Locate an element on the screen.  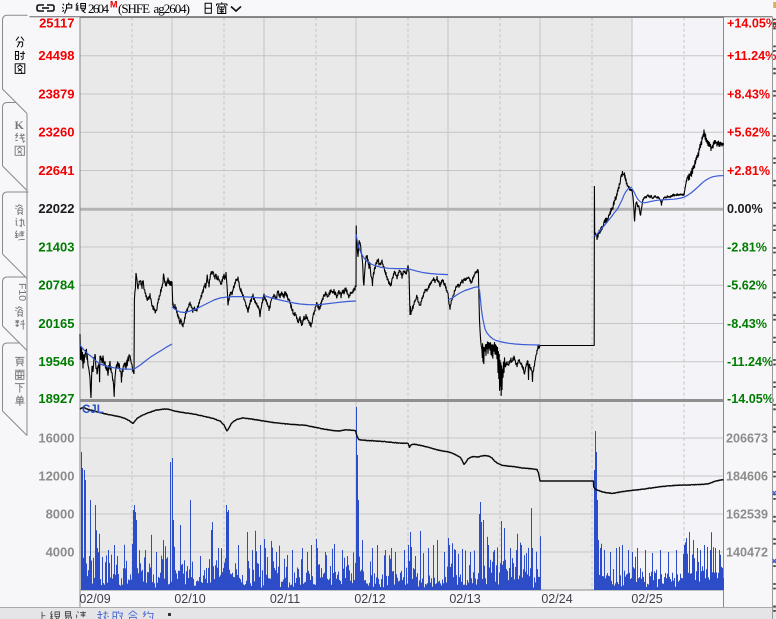
svg-text: 22641 is located at coordinates (56, 170).